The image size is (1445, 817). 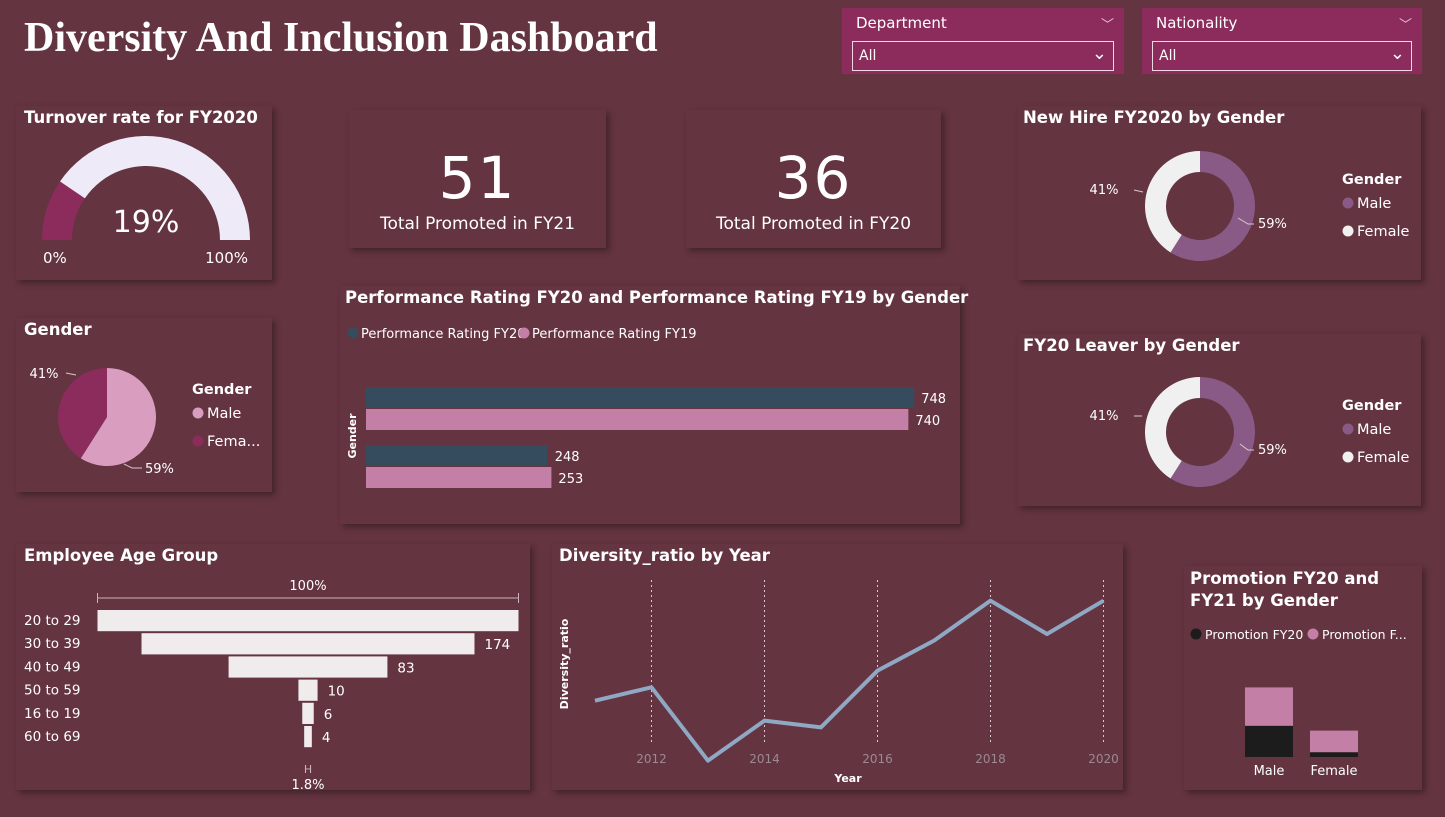 What do you see at coordinates (570, 479) in the screenshot?
I see `bar-label: 253` at bounding box center [570, 479].